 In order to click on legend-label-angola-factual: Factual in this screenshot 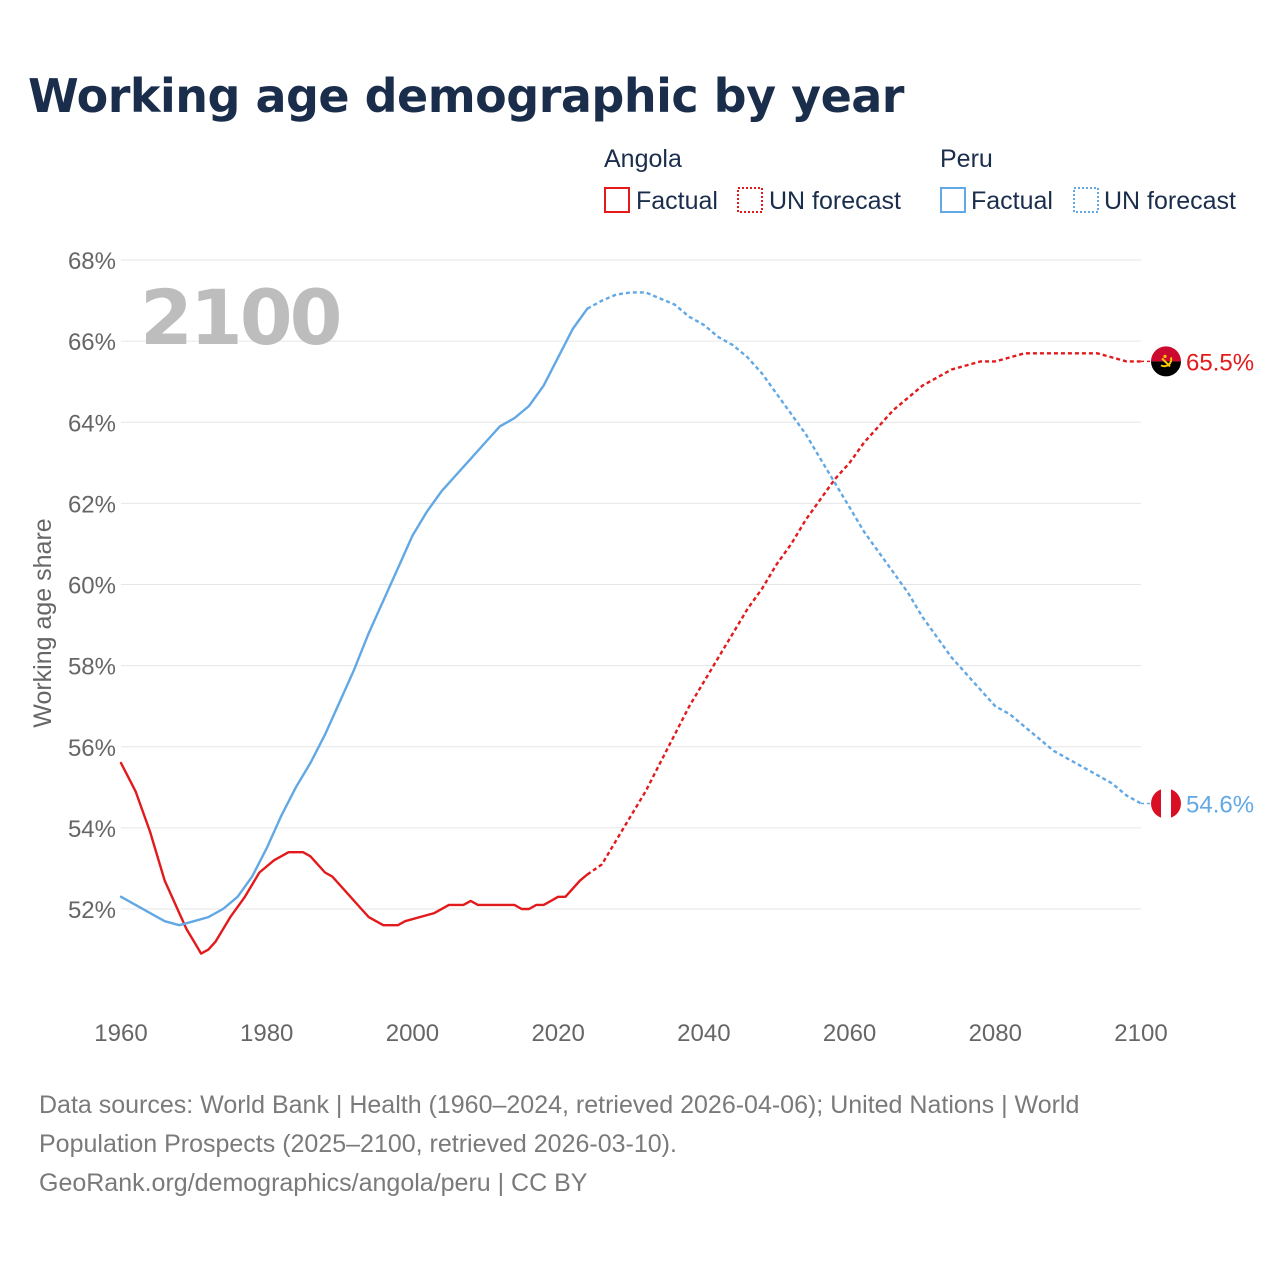, I will do `click(677, 201)`.